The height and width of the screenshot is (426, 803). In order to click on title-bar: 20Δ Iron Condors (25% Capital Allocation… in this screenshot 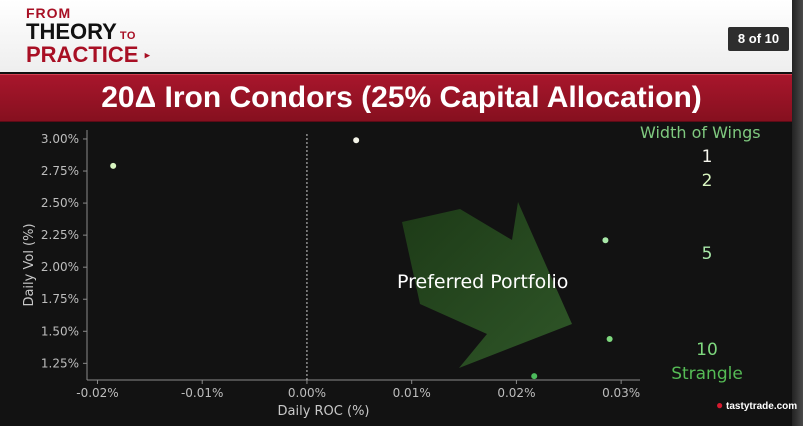, I will do `click(401, 98)`.